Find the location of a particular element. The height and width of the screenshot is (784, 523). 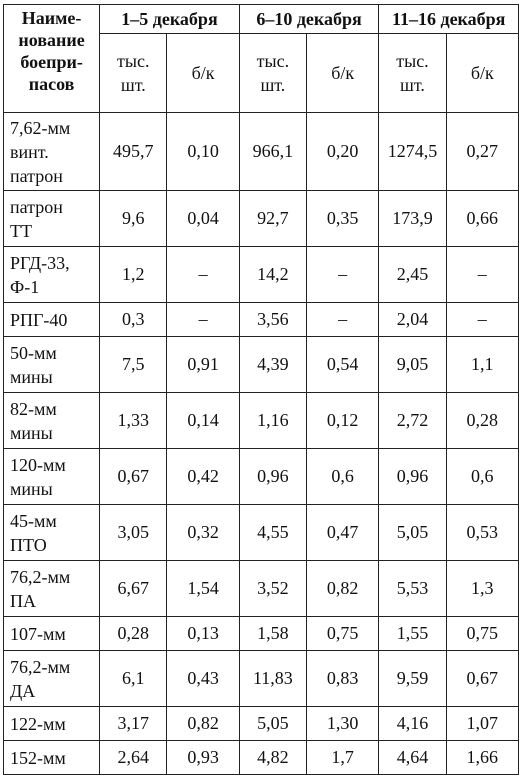

value-thousand-pcs: 9,05 is located at coordinates (412, 364).